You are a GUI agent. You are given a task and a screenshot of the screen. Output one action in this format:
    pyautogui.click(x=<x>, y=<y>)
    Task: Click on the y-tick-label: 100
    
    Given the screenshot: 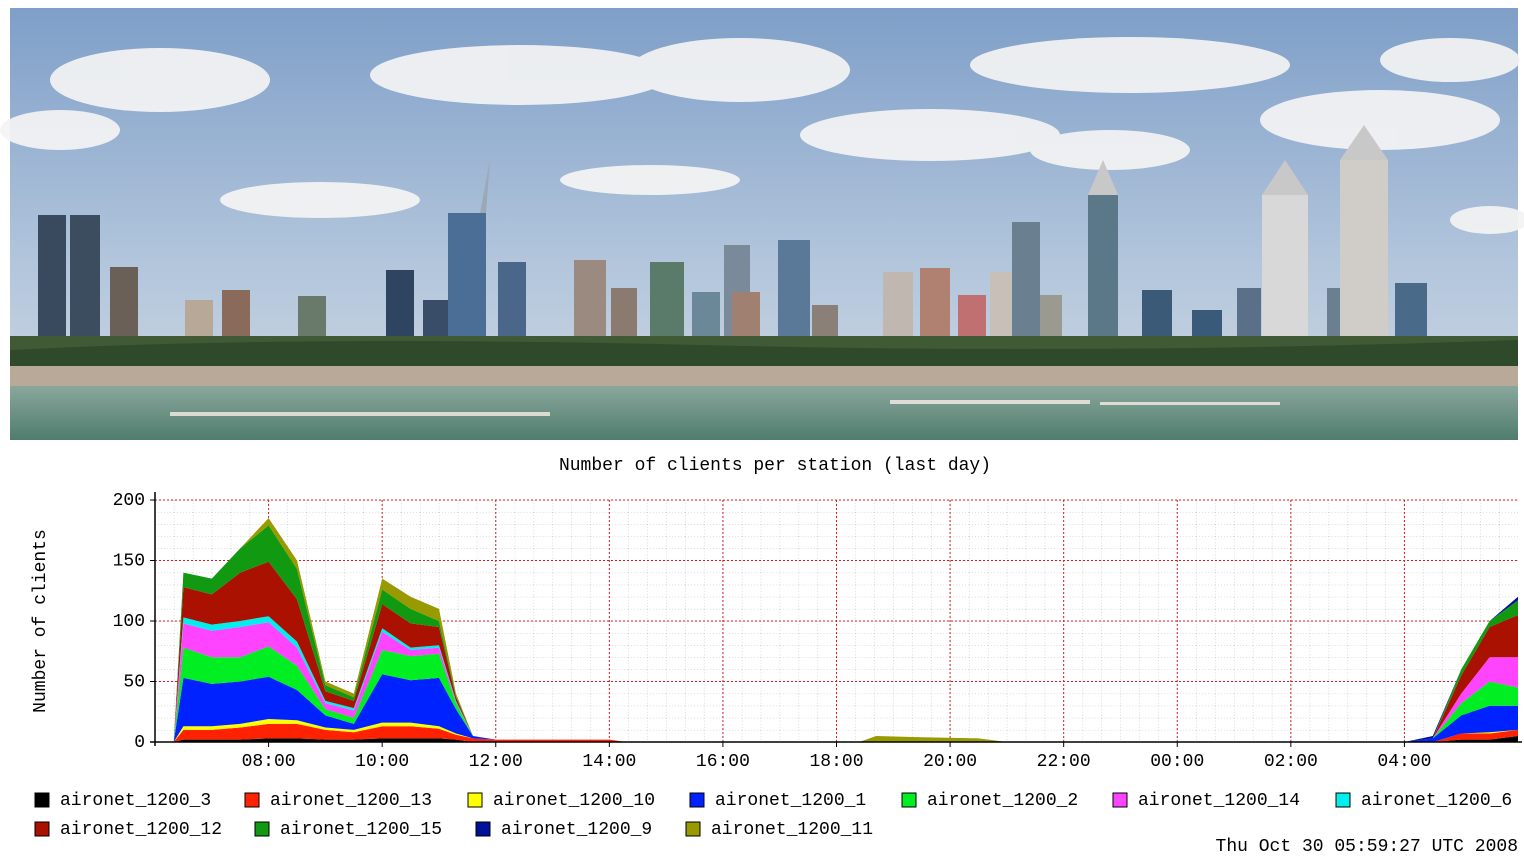 What is the action you would take?
    pyautogui.click(x=129, y=622)
    